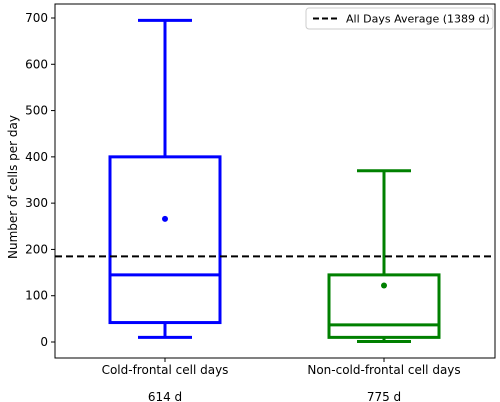 The width and height of the screenshot is (500, 402). Describe the element at coordinates (36, 64) in the screenshot. I see `y-tick-label: 600` at that location.